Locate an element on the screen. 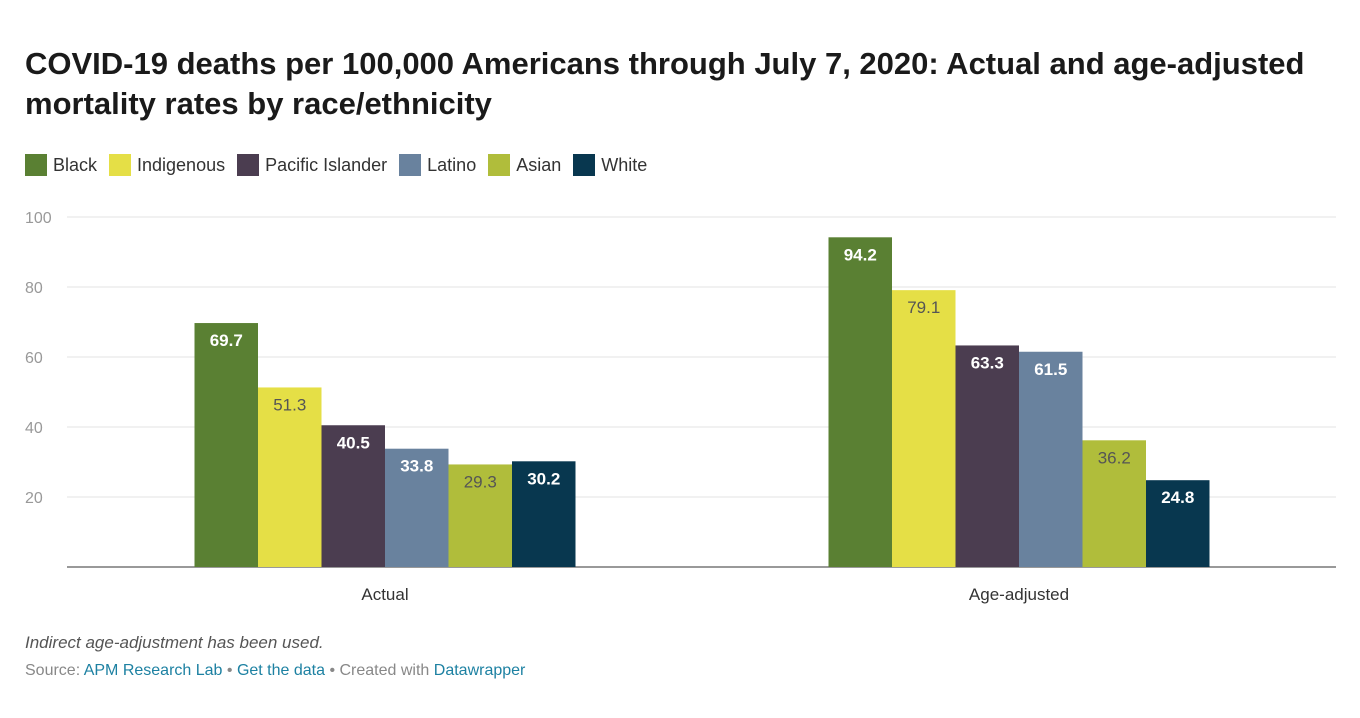 Image resolution: width=1360 pixels, height=718 pixels. value-label-white-actual: 30.2 is located at coordinates (543, 478).